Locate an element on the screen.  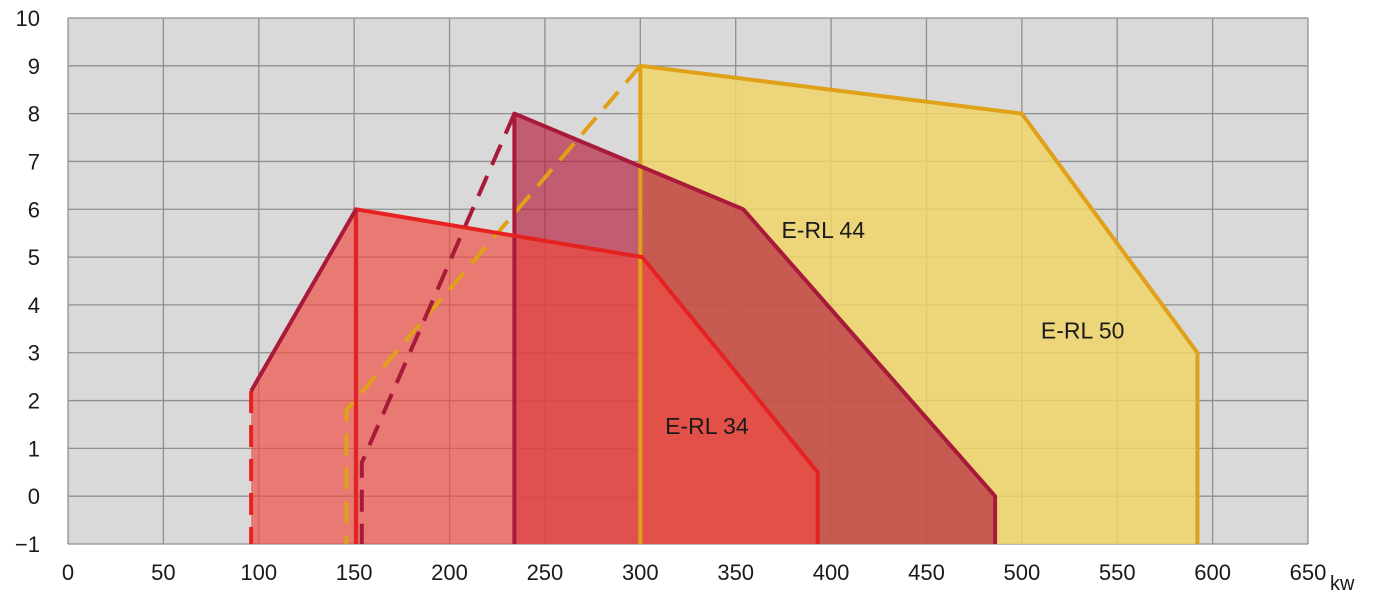
y-tick-label: 10 is located at coordinates (28, 18).